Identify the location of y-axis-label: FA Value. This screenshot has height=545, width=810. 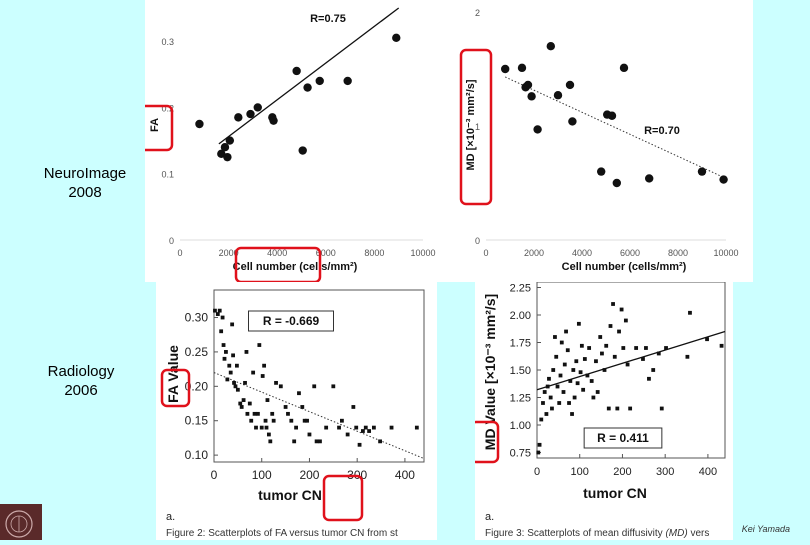
(173, 374).